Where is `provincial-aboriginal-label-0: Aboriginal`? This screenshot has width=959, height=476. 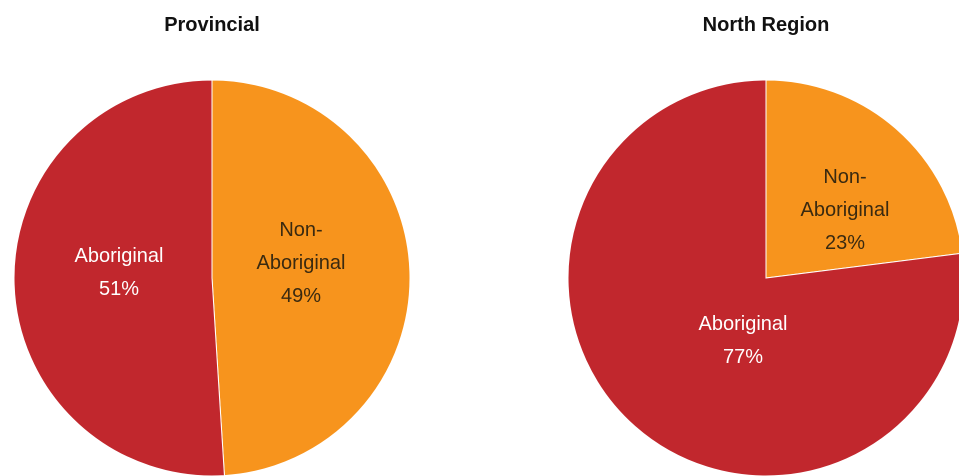
provincial-aboriginal-label-0: Aboriginal is located at coordinates (119, 256).